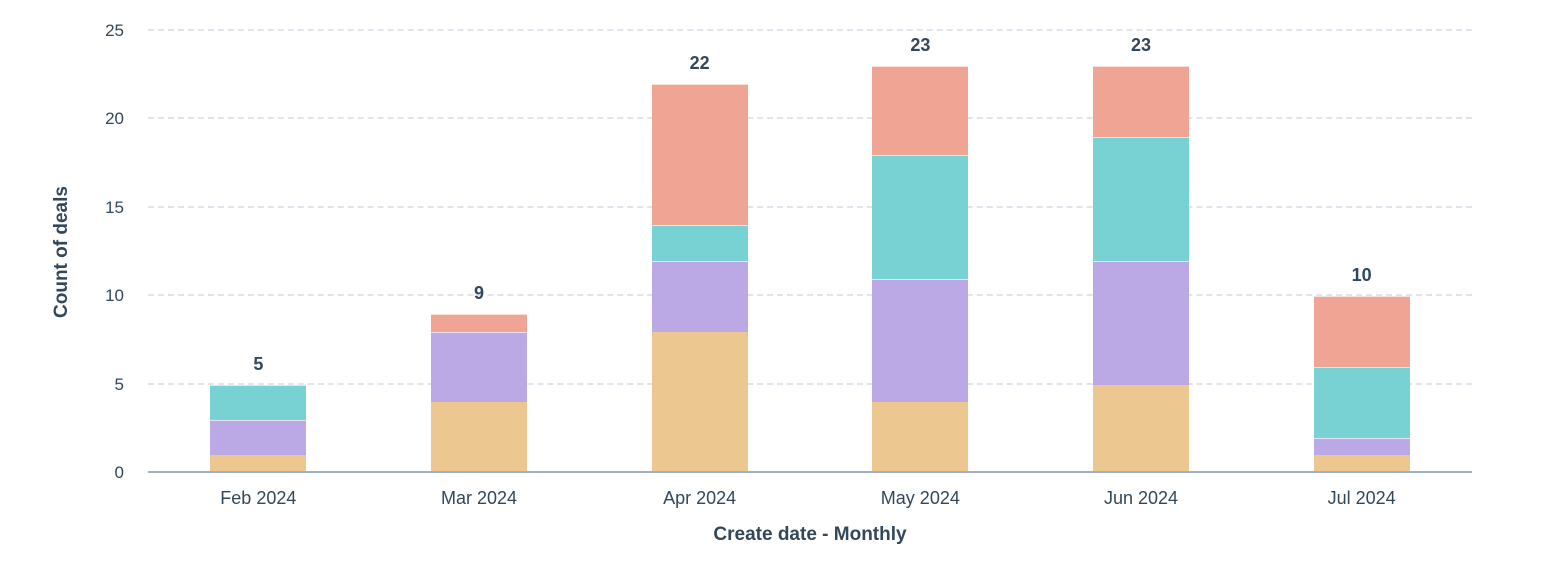 Image resolution: width=1564 pixels, height=572 pixels. I want to click on y-tick-label: 25, so click(114, 30).